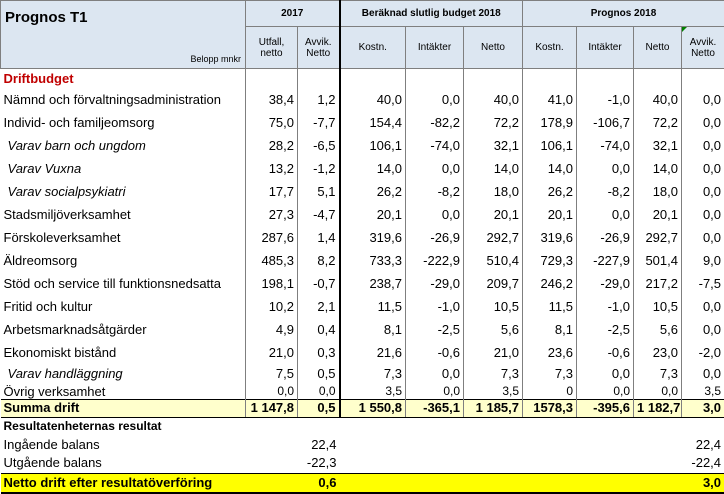  I want to click on table-cell: 72,2, so click(493, 123).